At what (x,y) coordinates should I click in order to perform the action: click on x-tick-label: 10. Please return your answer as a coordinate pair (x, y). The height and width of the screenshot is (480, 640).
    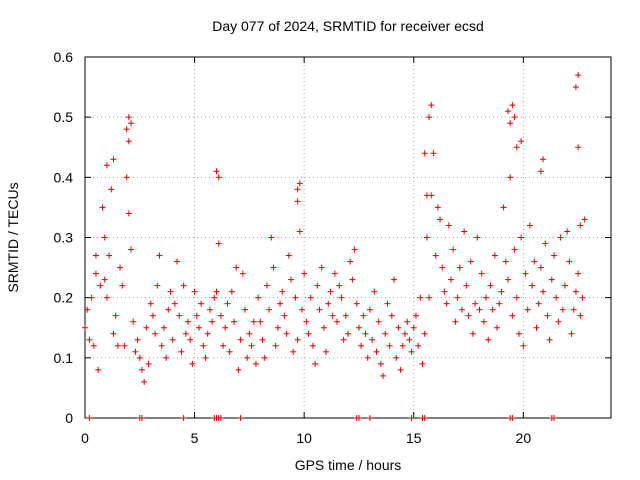
    Looking at the image, I should click on (304, 438).